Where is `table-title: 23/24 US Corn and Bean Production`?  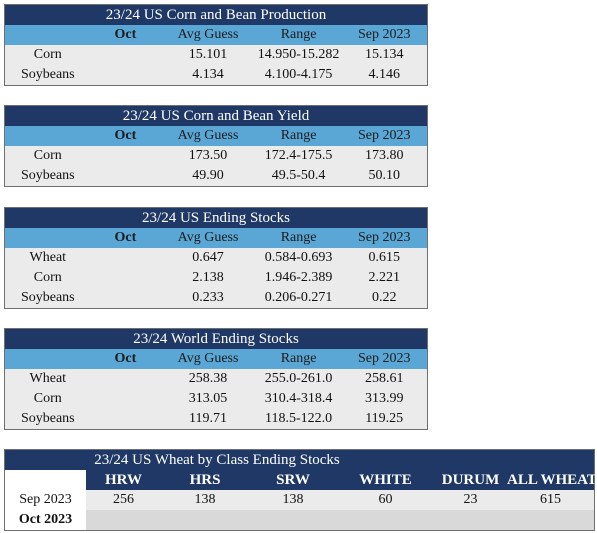
table-title: 23/24 US Corn and Bean Production is located at coordinates (216, 15).